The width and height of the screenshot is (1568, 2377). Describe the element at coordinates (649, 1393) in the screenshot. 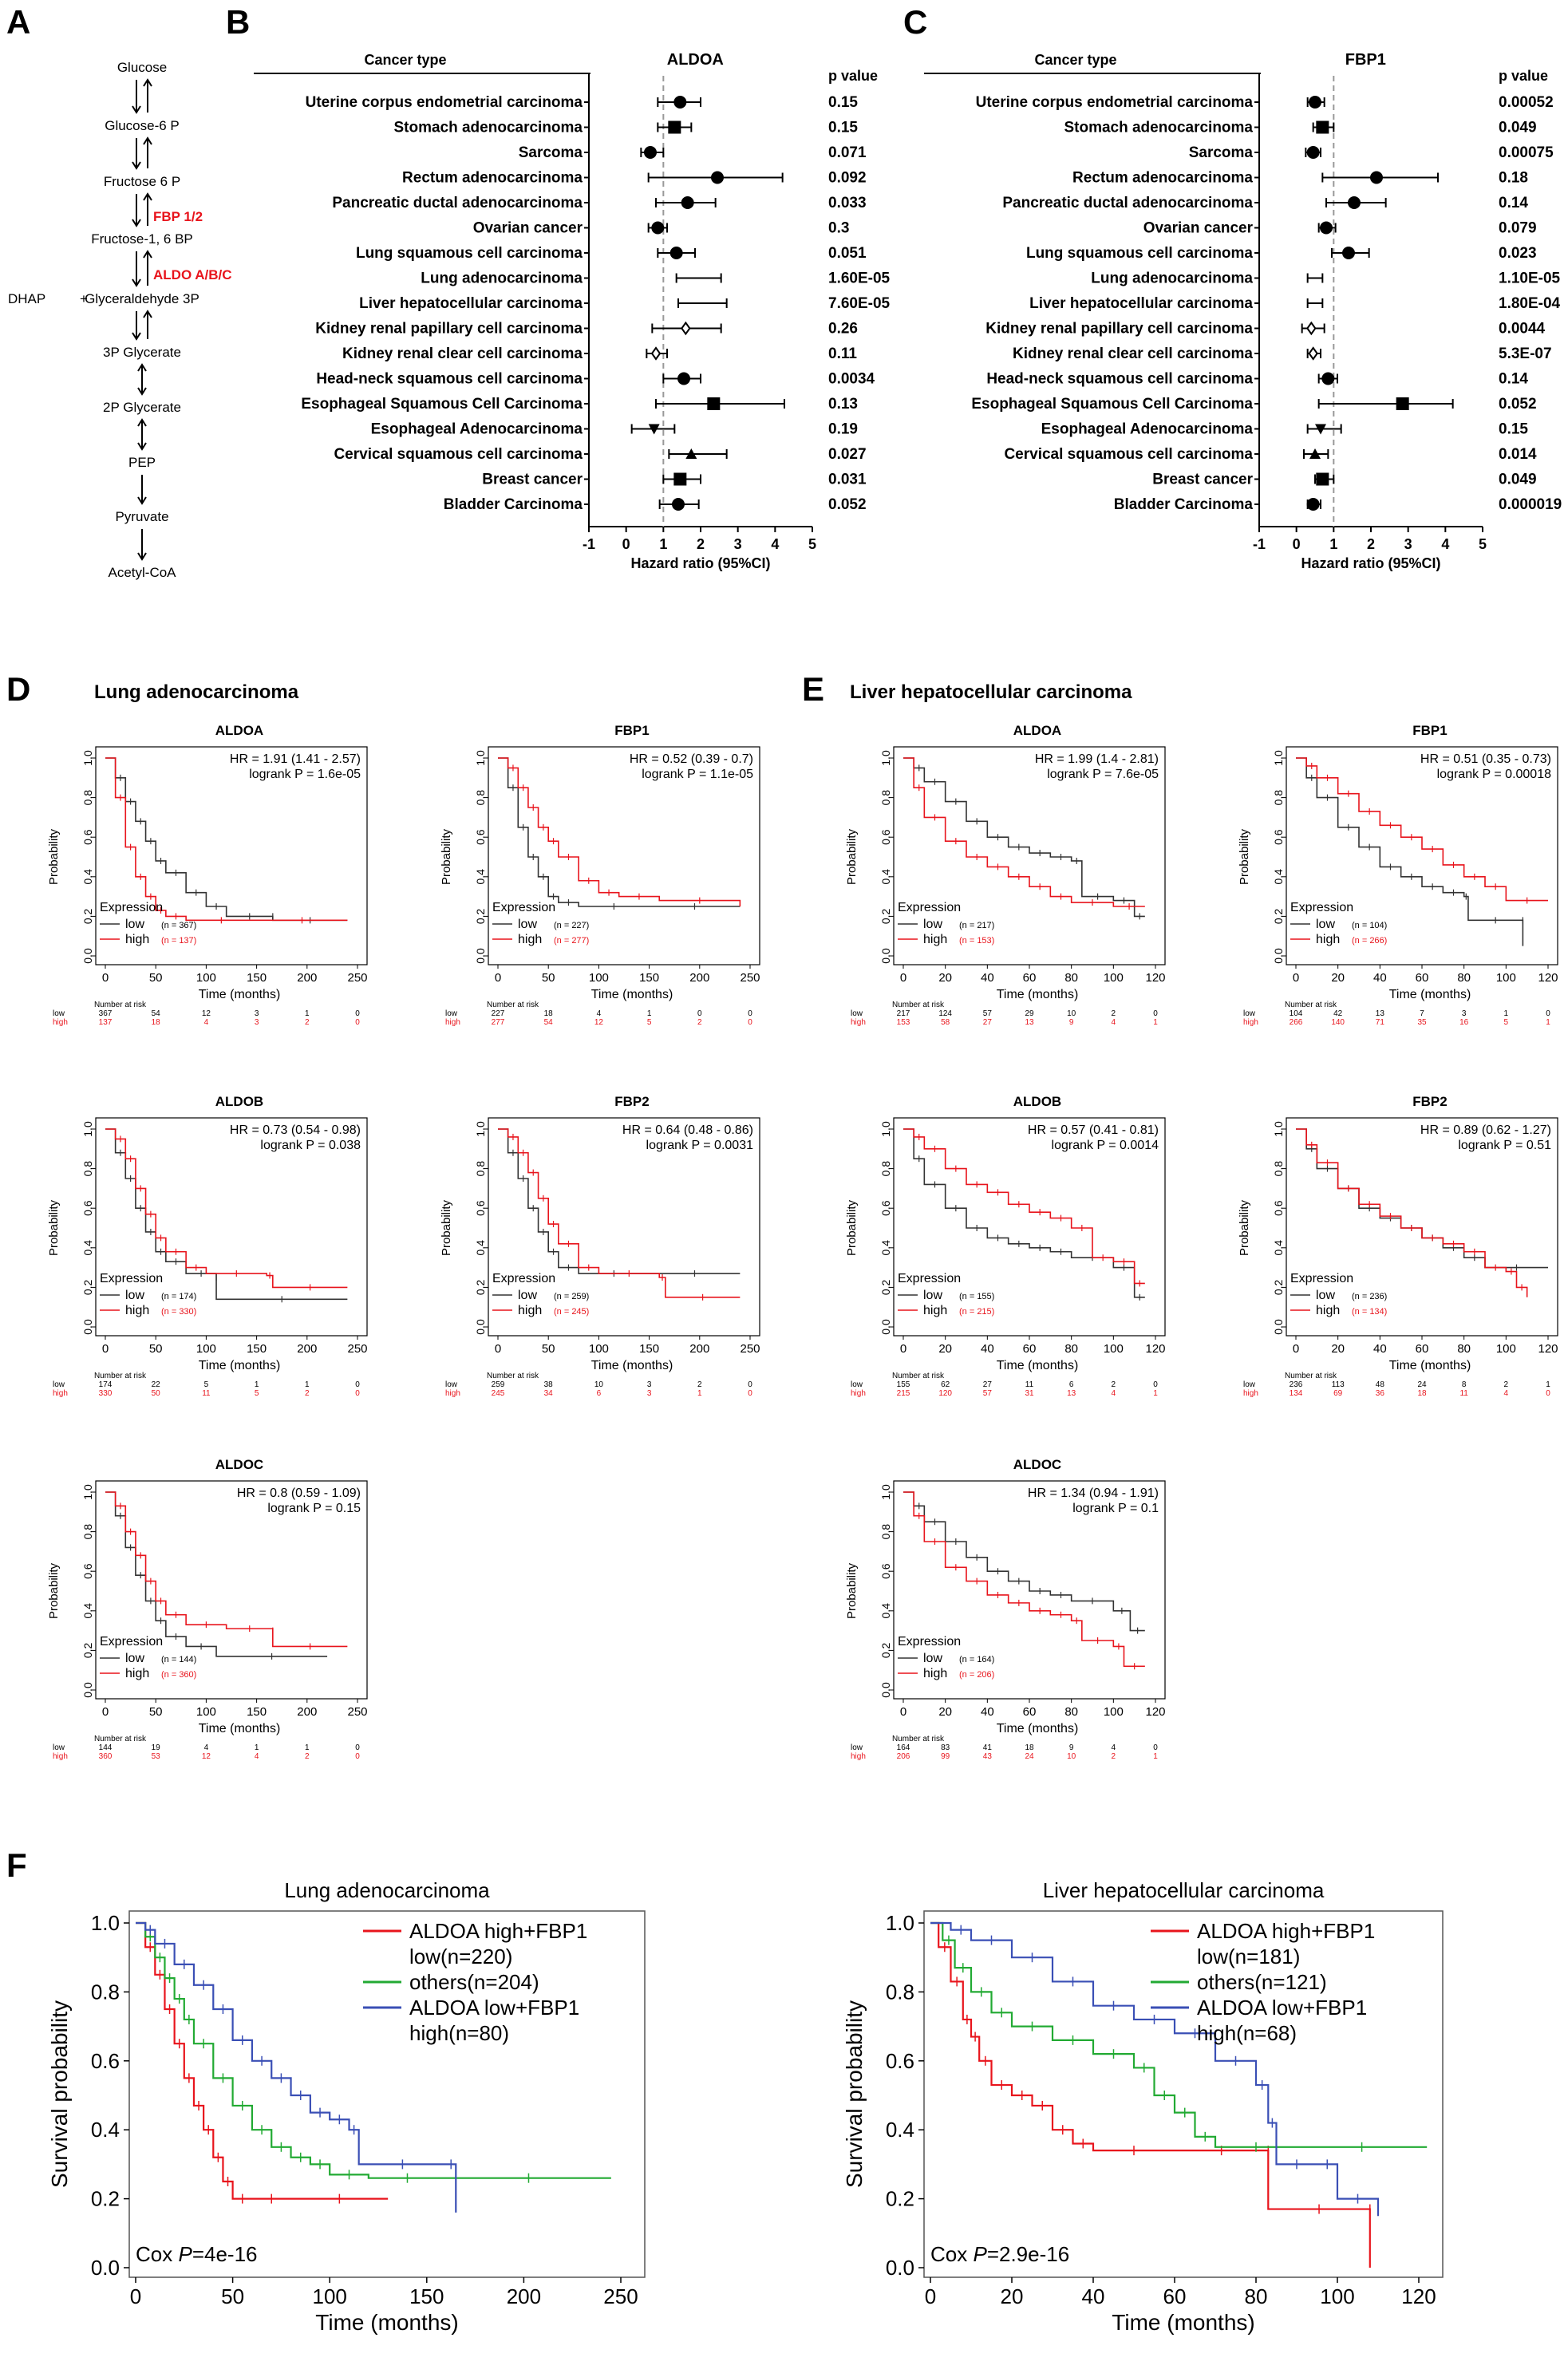

I see `km-risk-high-value: 3` at that location.